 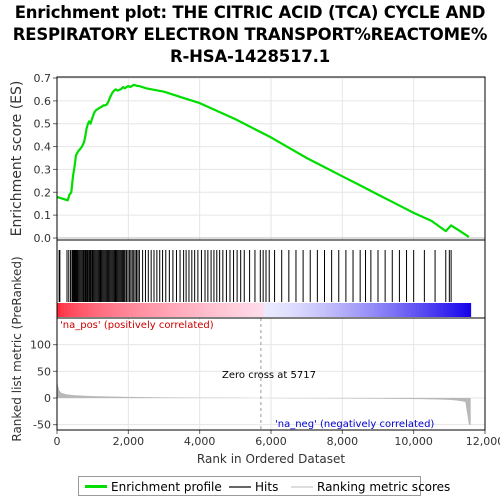 I want to click on legend-swatch-enrichment, so click(x=96, y=486).